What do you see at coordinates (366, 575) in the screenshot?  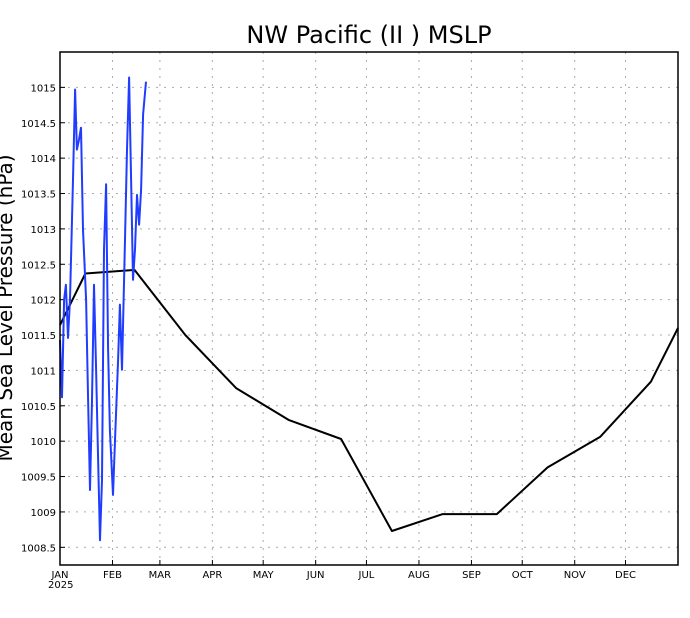 I see `x-tick-label: JUL` at bounding box center [366, 575].